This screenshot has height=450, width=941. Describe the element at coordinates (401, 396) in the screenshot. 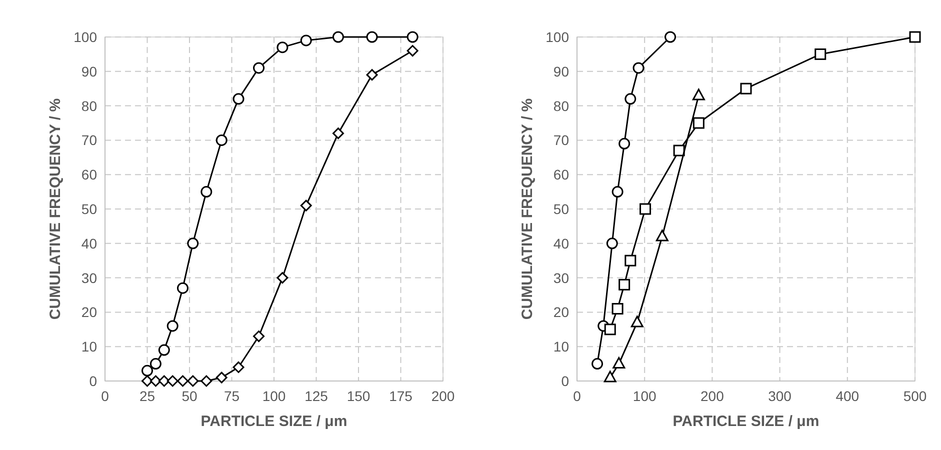

I see `x-tick-label: 175` at that location.